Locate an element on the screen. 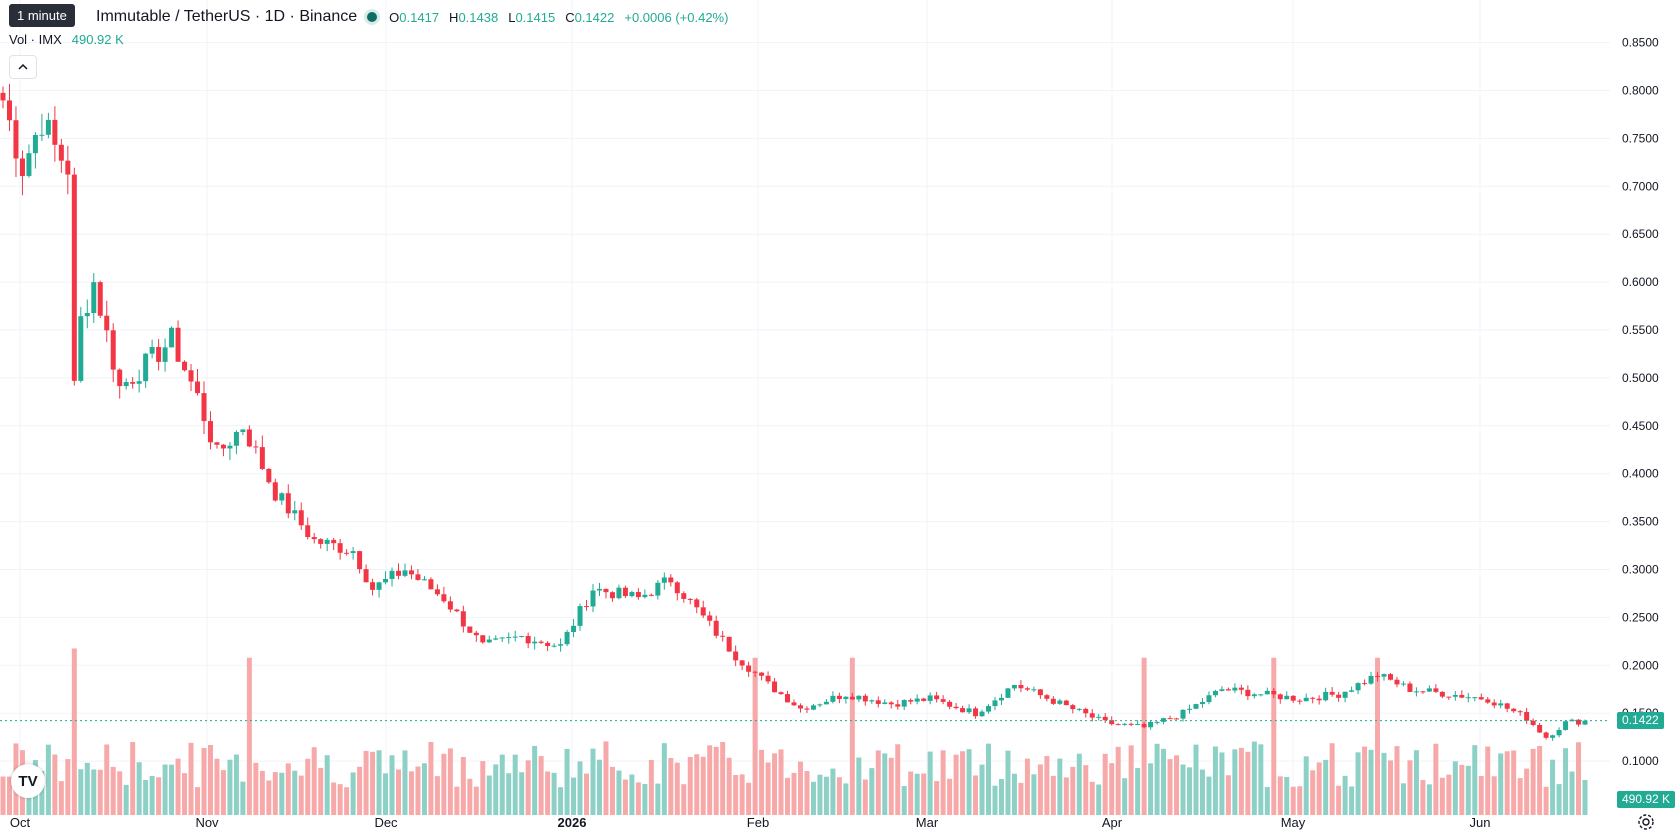  interval-tooltip: 1 minute is located at coordinates (42, 15).